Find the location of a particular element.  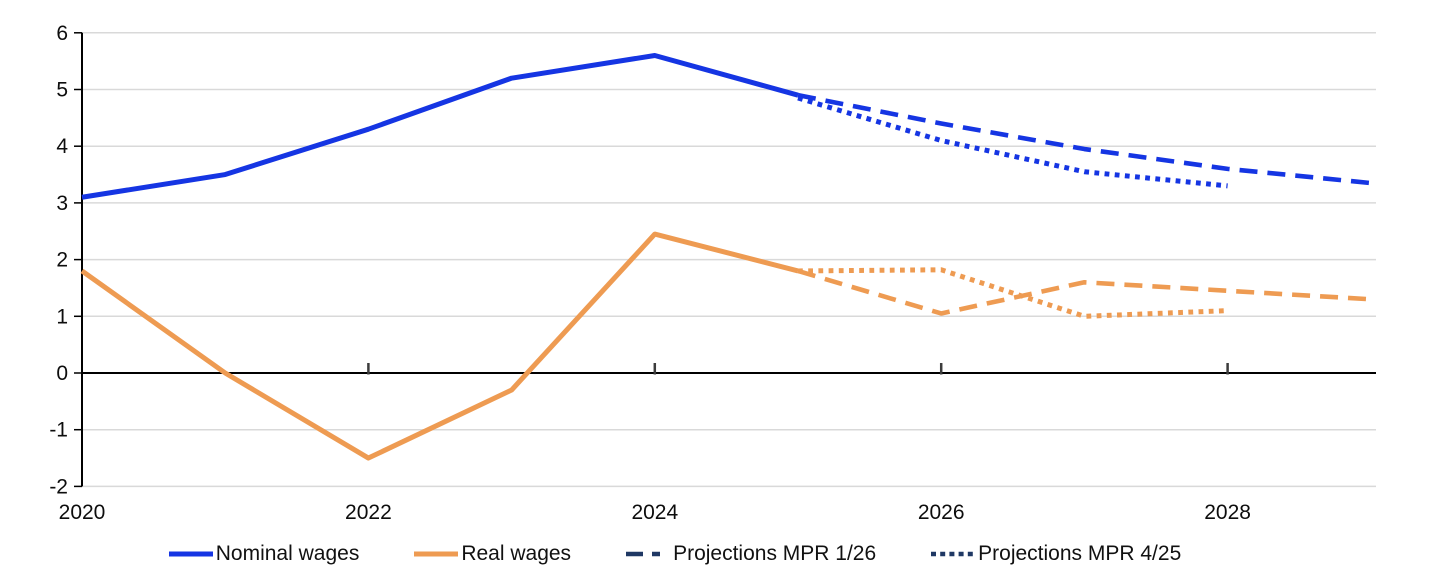

x-axis-ticks is located at coordinates (798, 369).